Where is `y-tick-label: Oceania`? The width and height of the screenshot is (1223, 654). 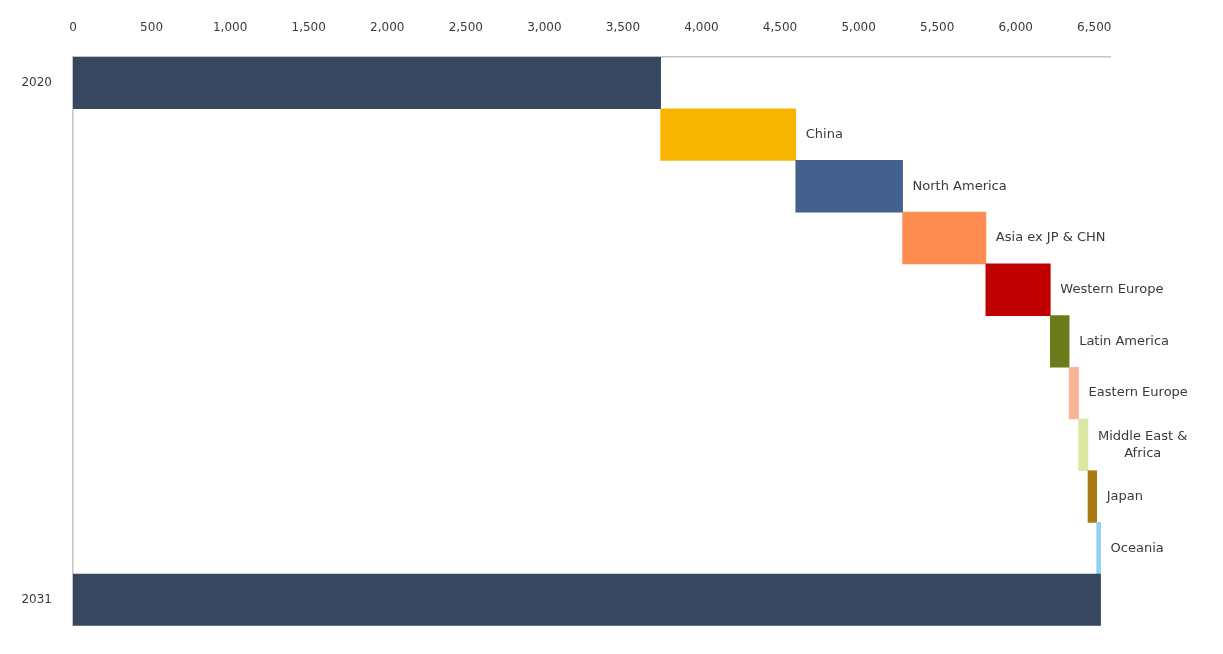
y-tick-label: Oceania is located at coordinates (1137, 547).